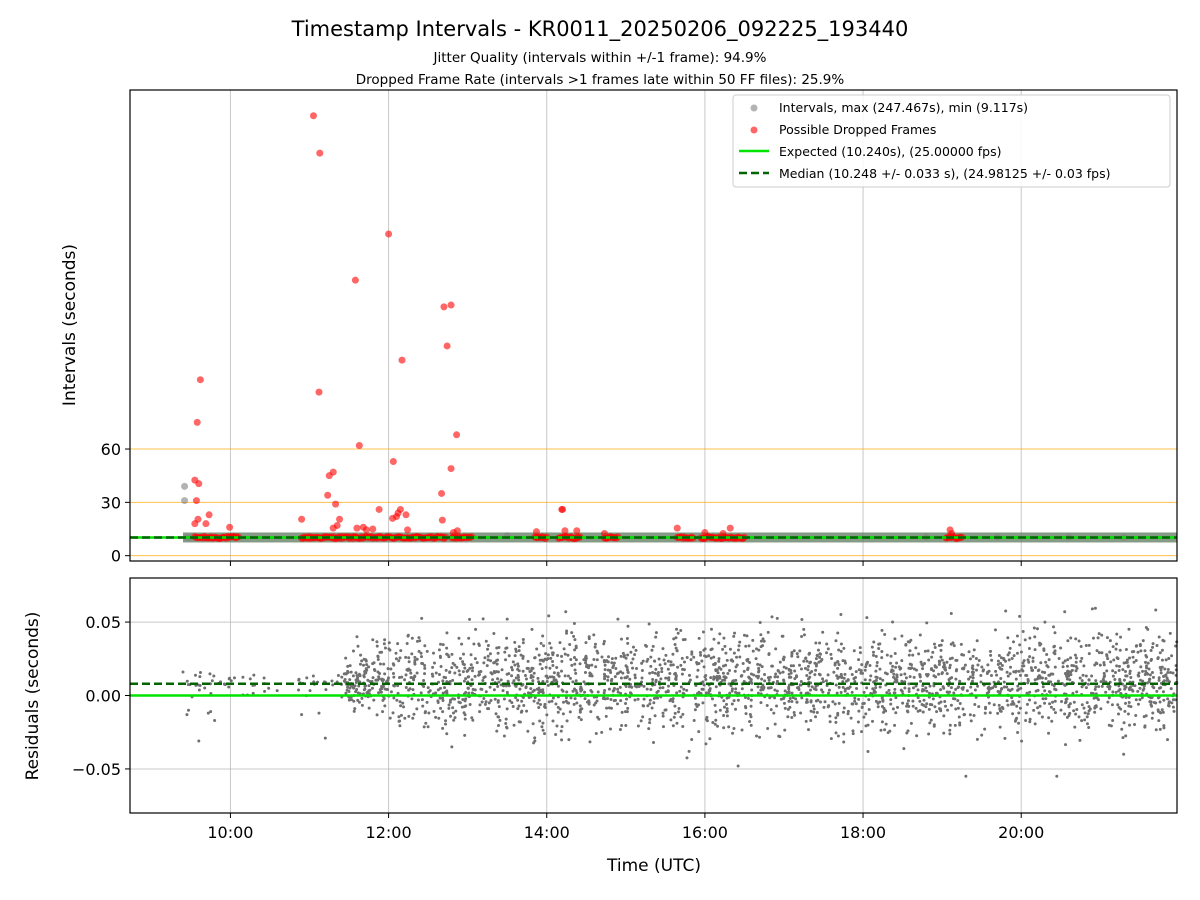 The height and width of the screenshot is (900, 1200). I want to click on bottom-ylabel: Residuals (seconds), so click(33, 696).